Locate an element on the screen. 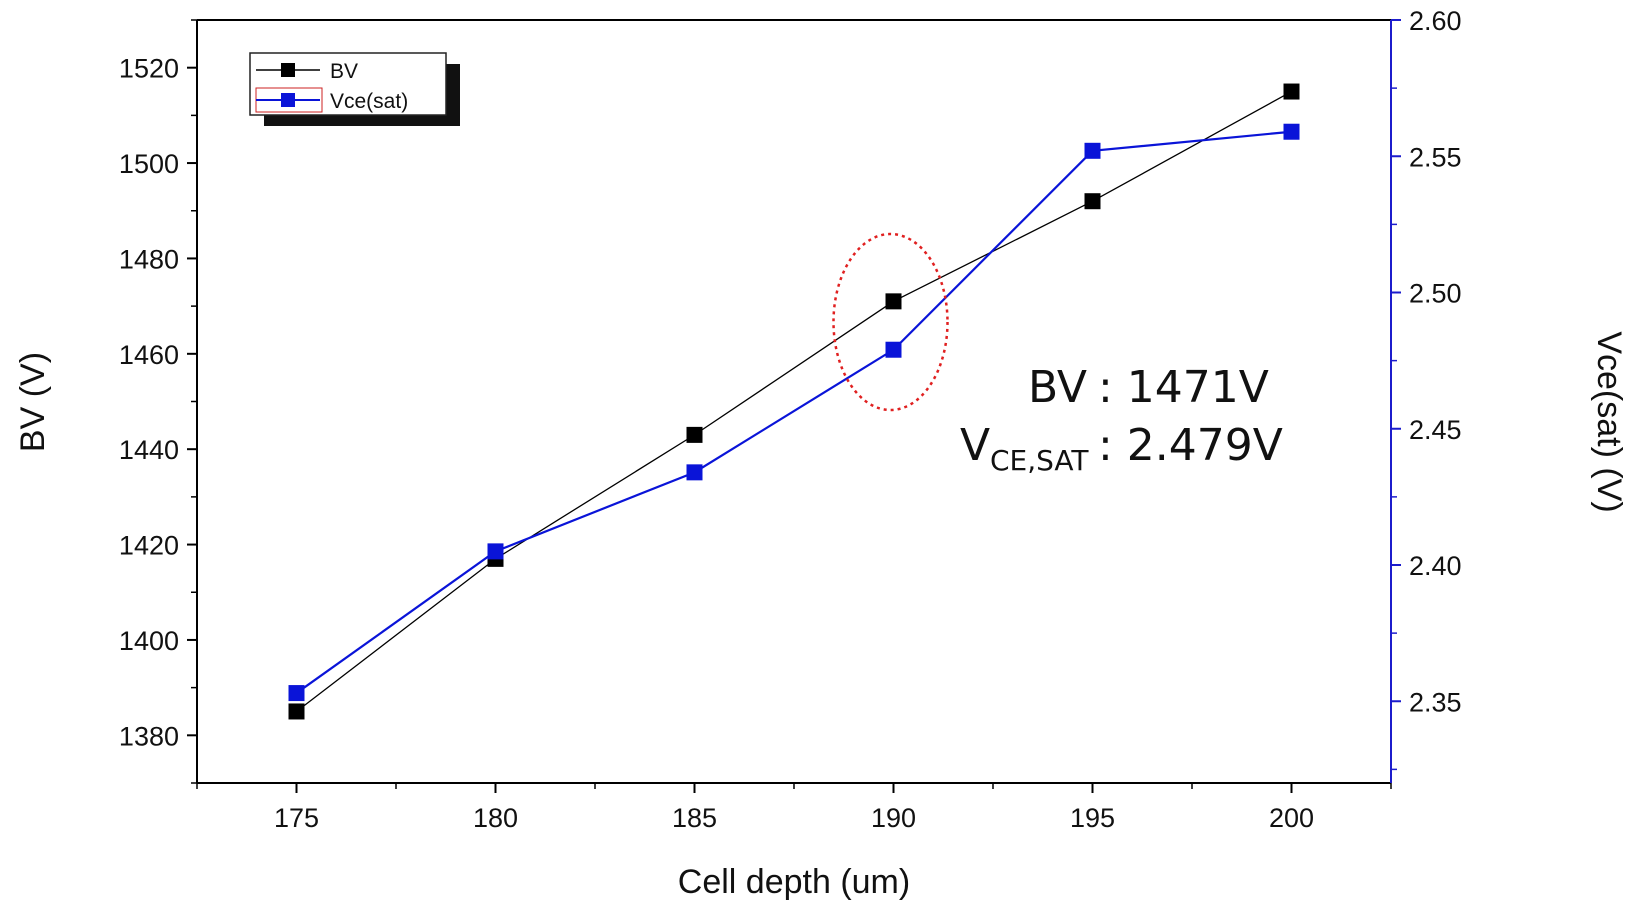  annotation-vce-value: : 2.479V is located at coordinates (1190, 445).